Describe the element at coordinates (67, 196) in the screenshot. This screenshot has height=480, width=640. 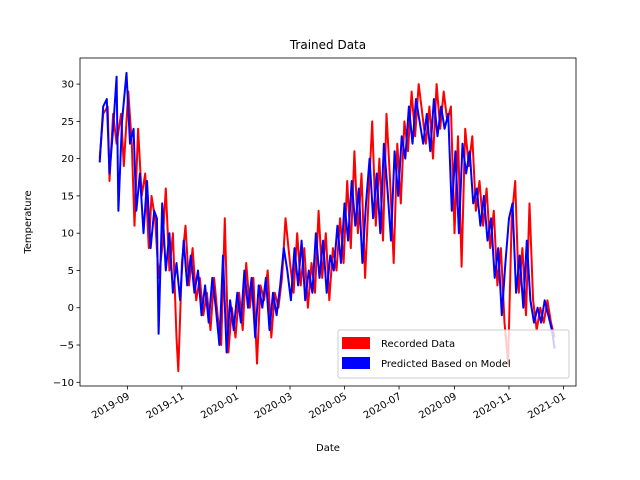
I see `y-tick-label: 15` at that location.